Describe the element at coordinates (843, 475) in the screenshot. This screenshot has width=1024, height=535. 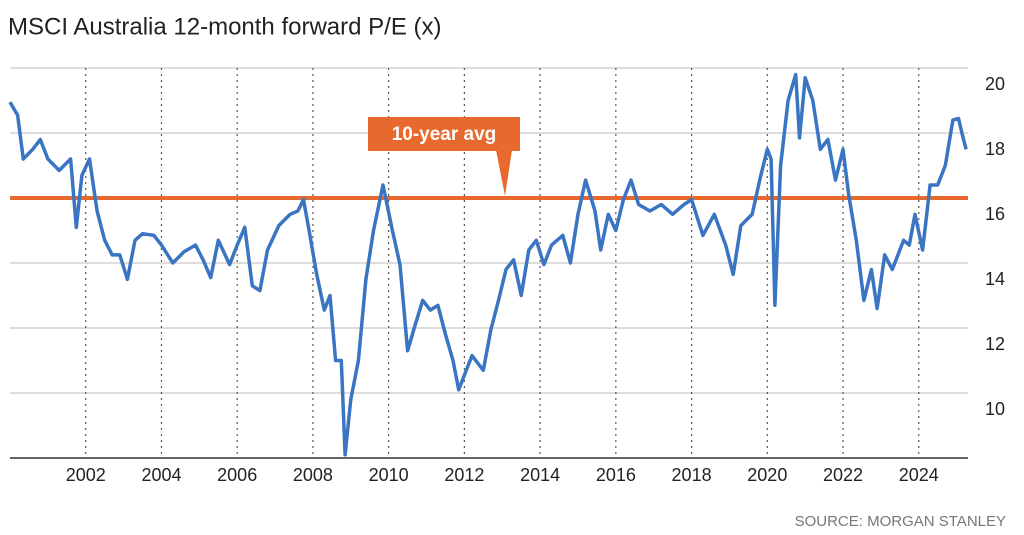
I see `x-tick-label: 2022` at that location.